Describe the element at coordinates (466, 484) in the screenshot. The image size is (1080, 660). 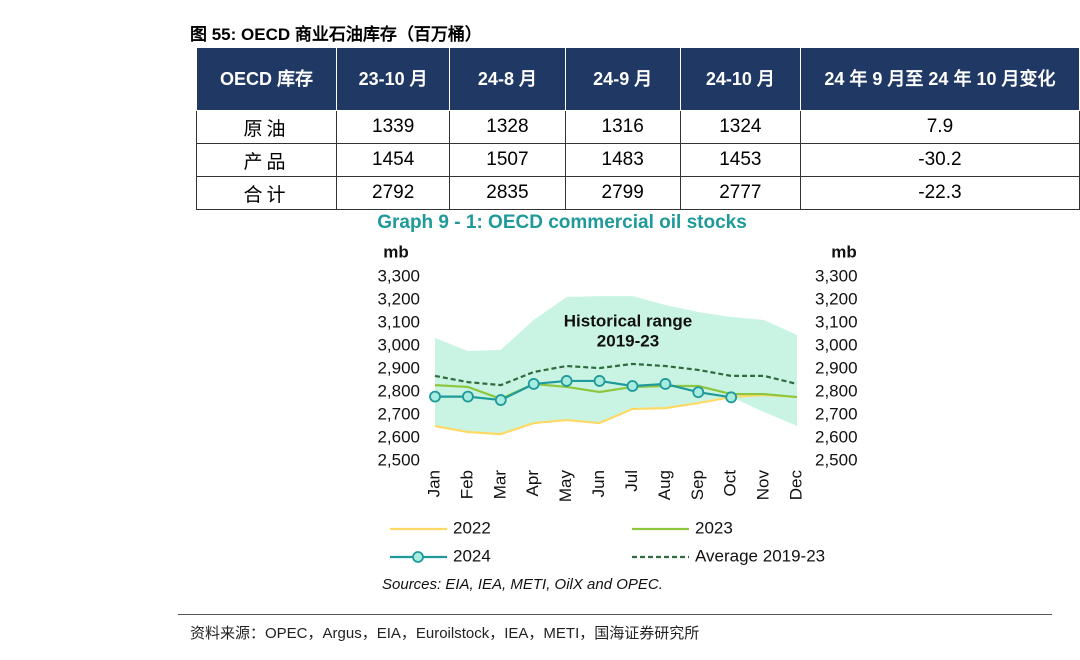
I see `x-tick-label: Feb` at that location.